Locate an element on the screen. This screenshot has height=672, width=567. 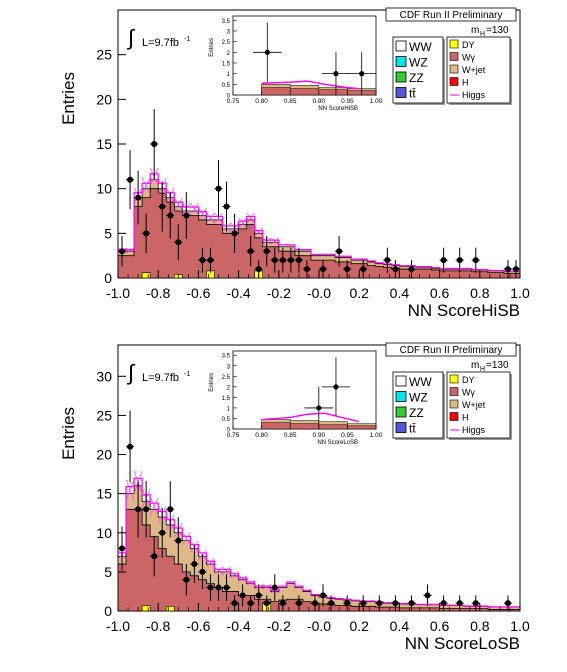
legend-label: H is located at coordinates (465, 418).